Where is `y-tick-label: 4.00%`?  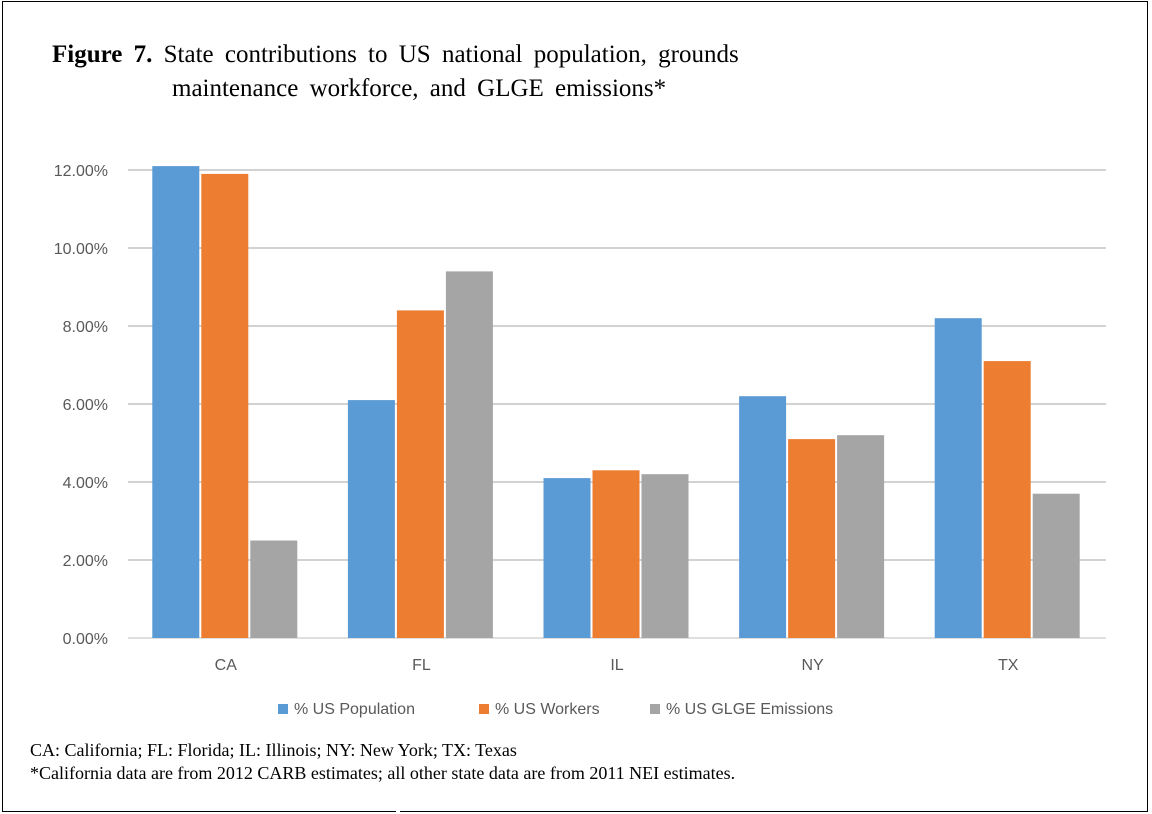
y-tick-label: 4.00% is located at coordinates (85, 483).